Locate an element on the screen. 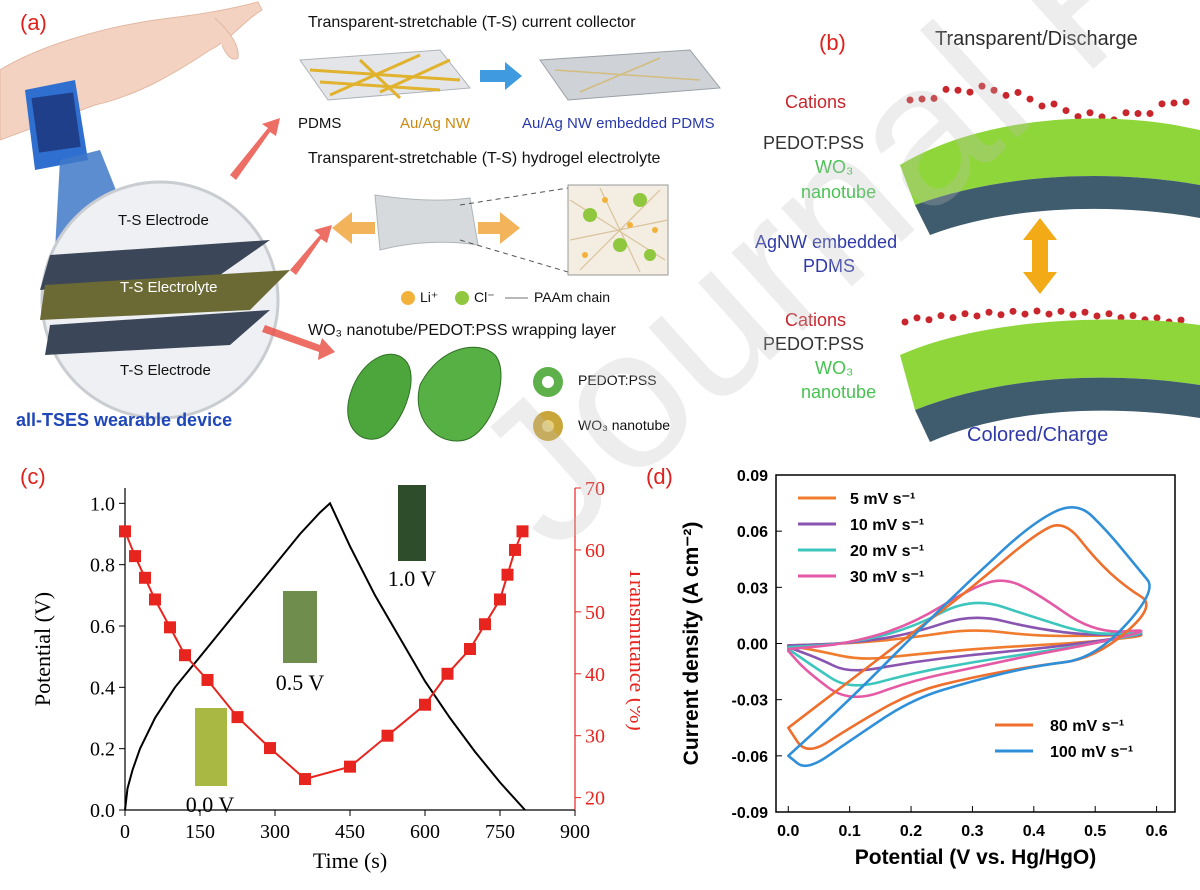 The height and width of the screenshot is (890, 1200). nanowires-left is located at coordinates (385, 76).